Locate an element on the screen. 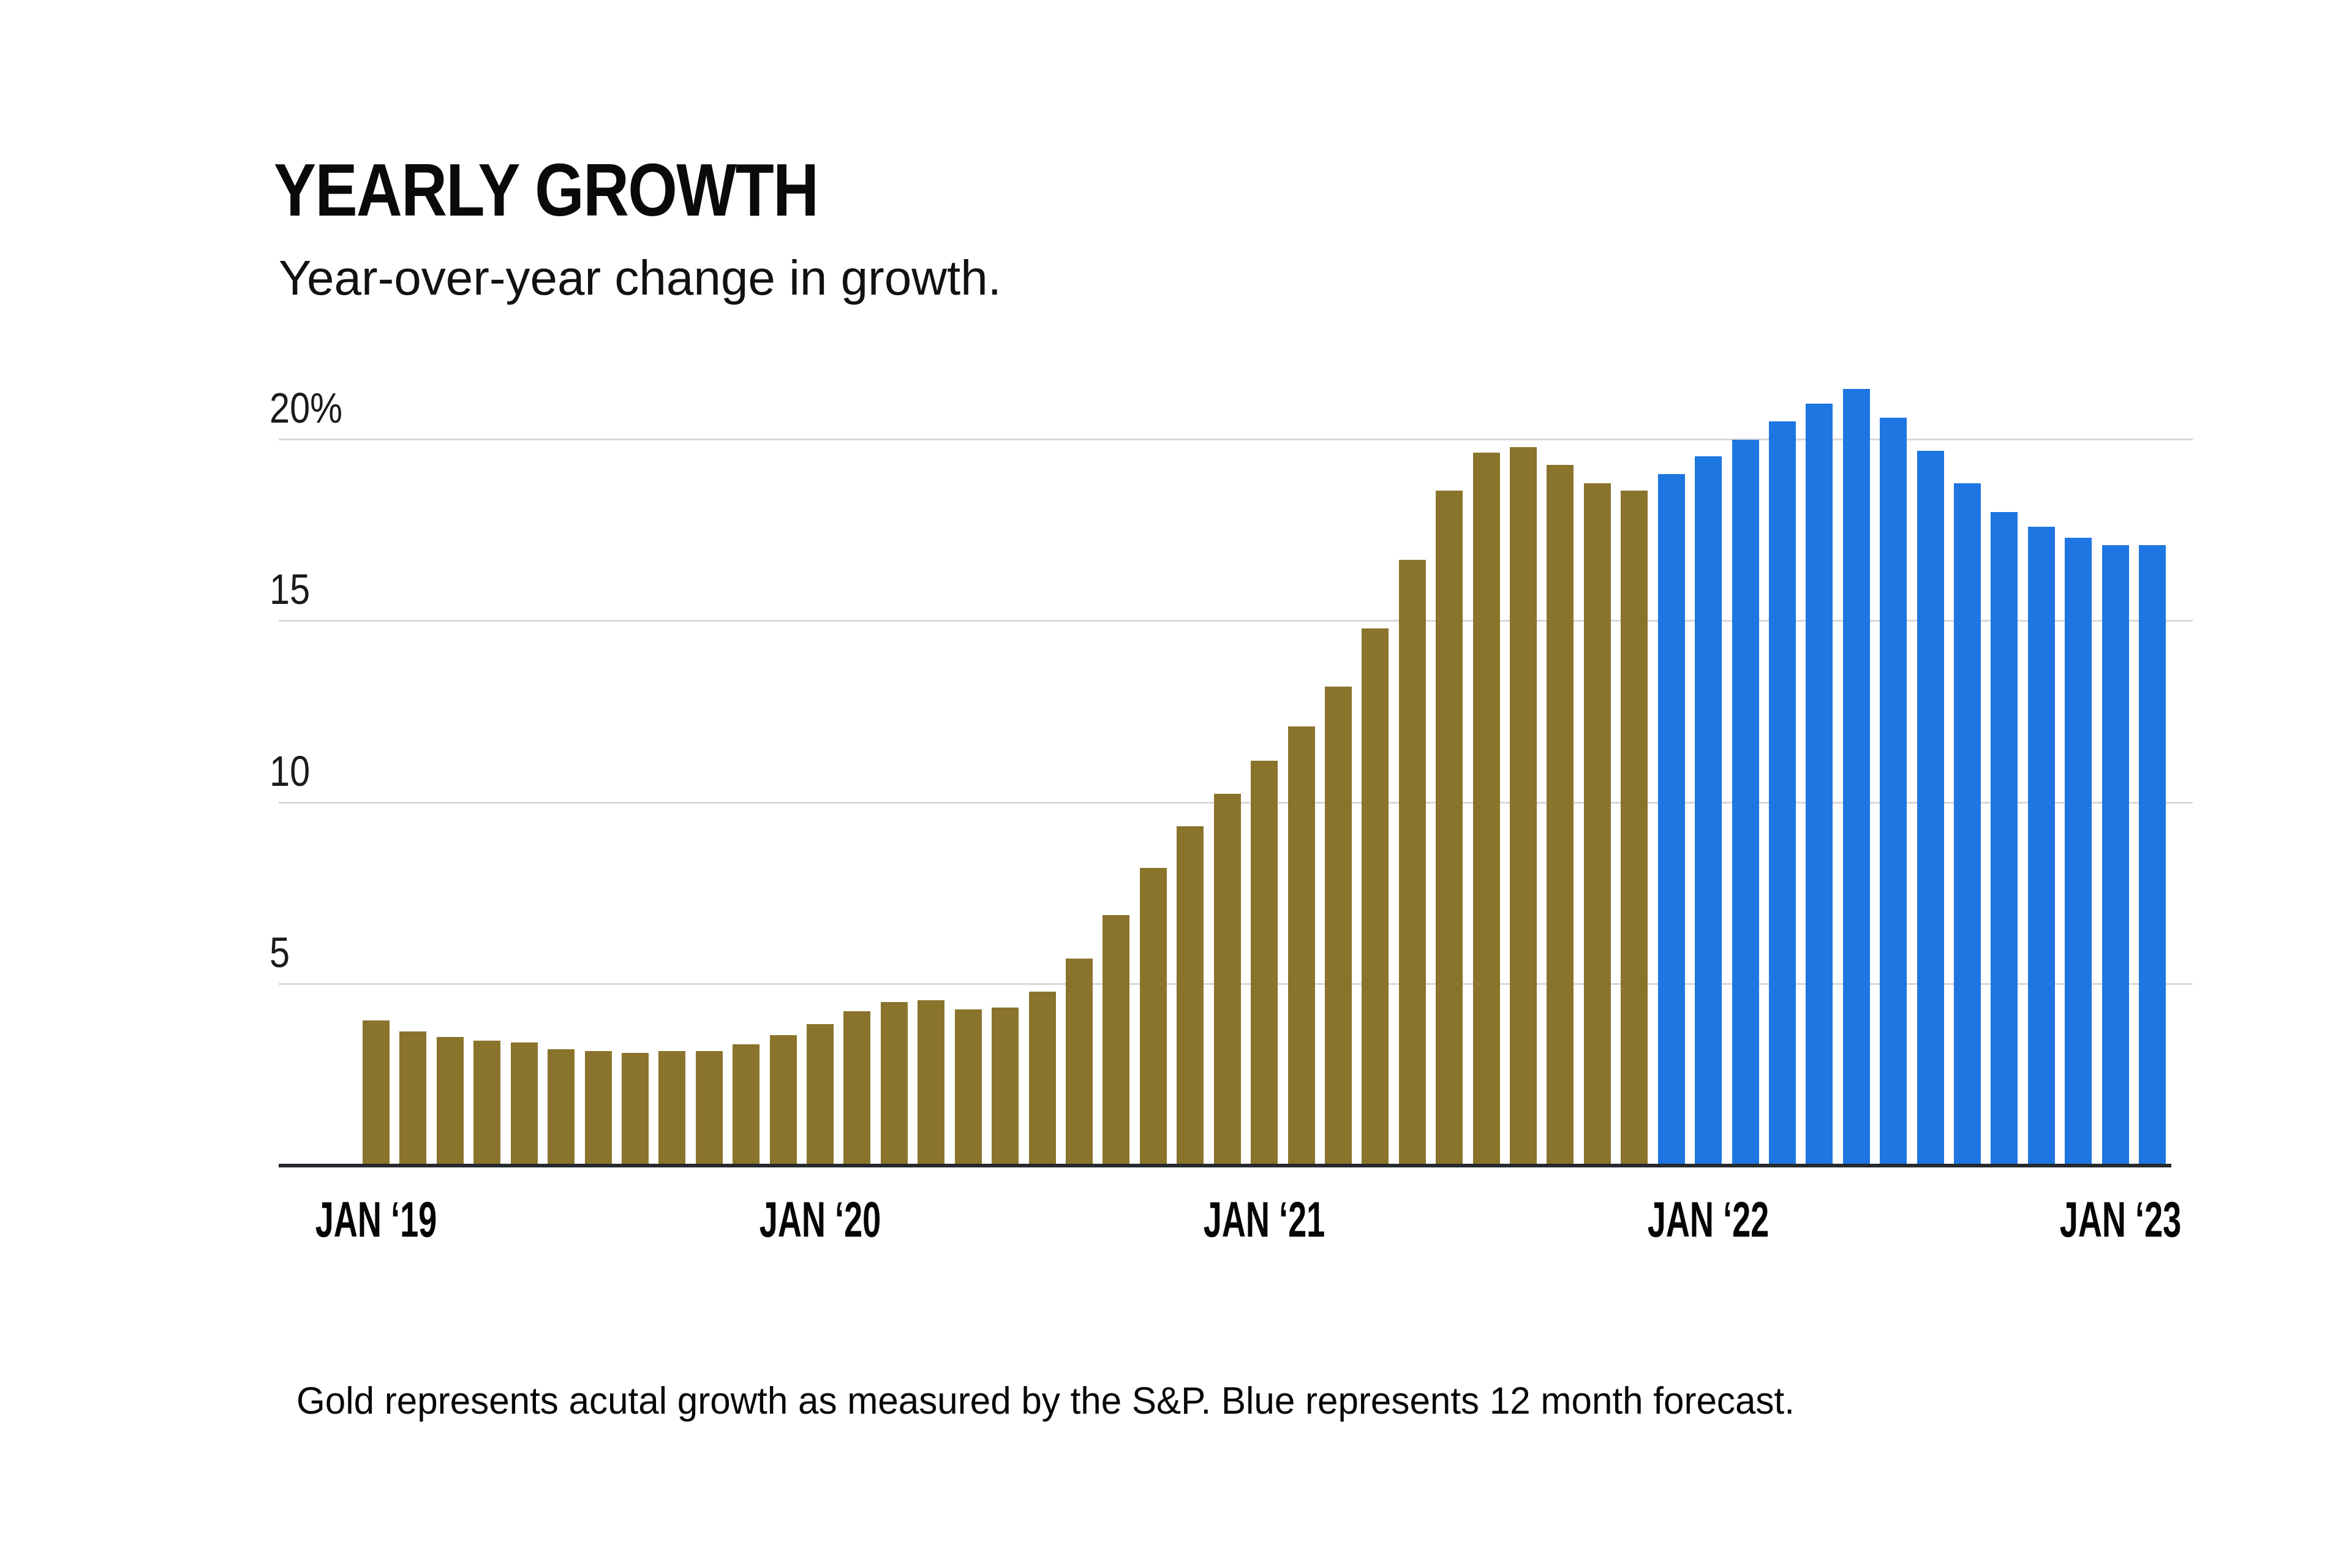 The height and width of the screenshot is (1568, 2352). x-axis-tick-jan20: JAN ‘20 is located at coordinates (820, 1220).